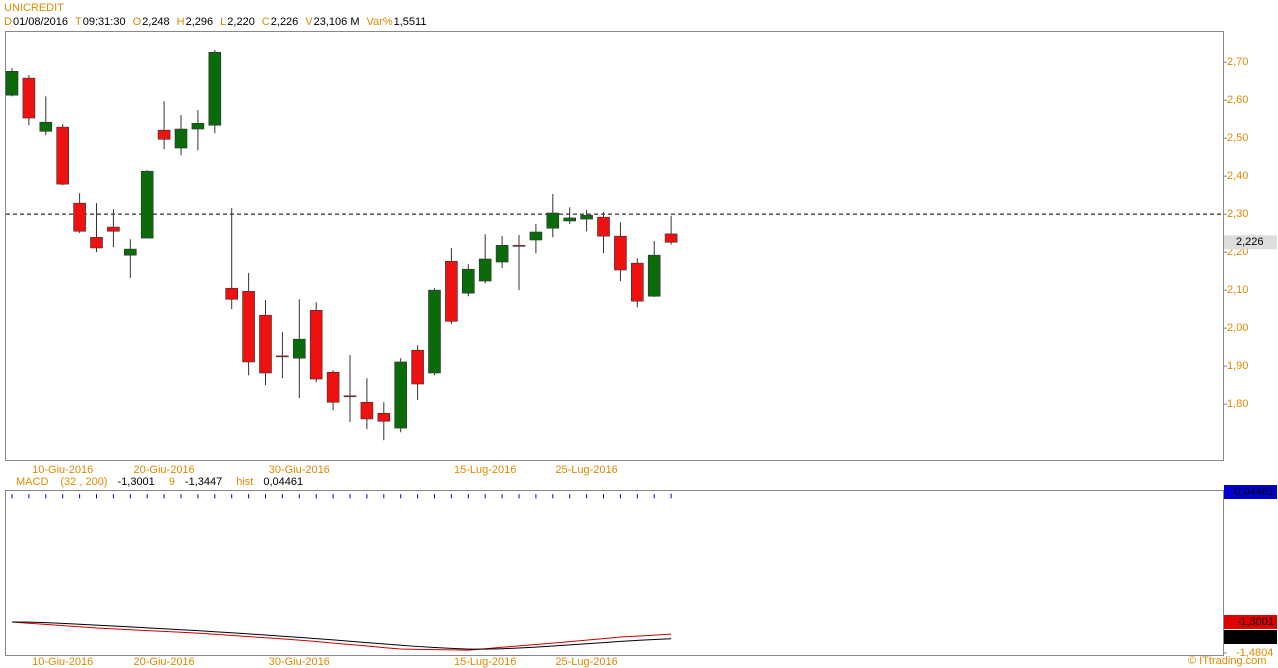 The height and width of the screenshot is (668, 1278). I want to click on header-value: 2,220, so click(241, 22).